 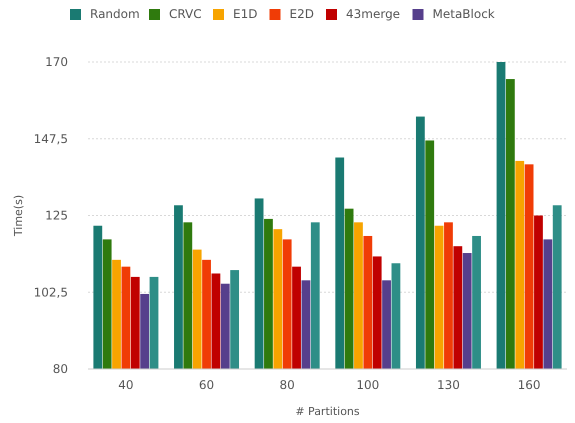 What do you see at coordinates (373, 14) in the screenshot?
I see `legend-label: 43merge` at bounding box center [373, 14].